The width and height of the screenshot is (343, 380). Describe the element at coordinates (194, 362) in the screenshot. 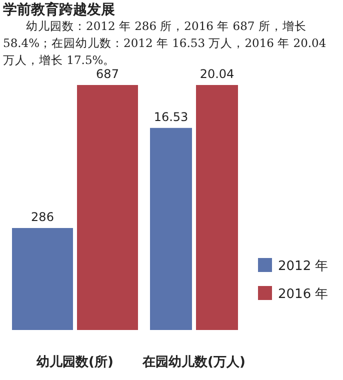

I see `x-axis-title: 在园幼儿数(万人)` at that location.